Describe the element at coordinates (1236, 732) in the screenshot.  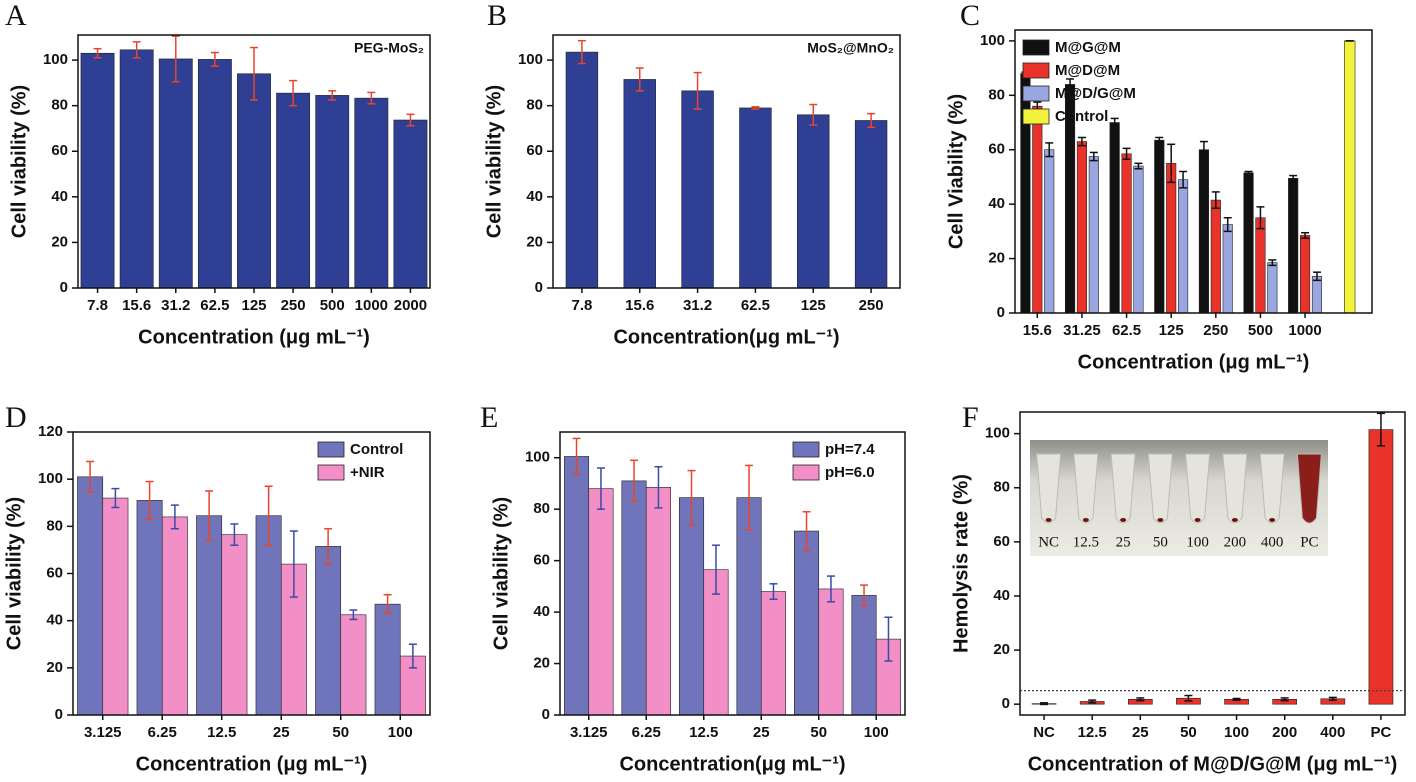
I see `x-tick-label: 100` at that location.